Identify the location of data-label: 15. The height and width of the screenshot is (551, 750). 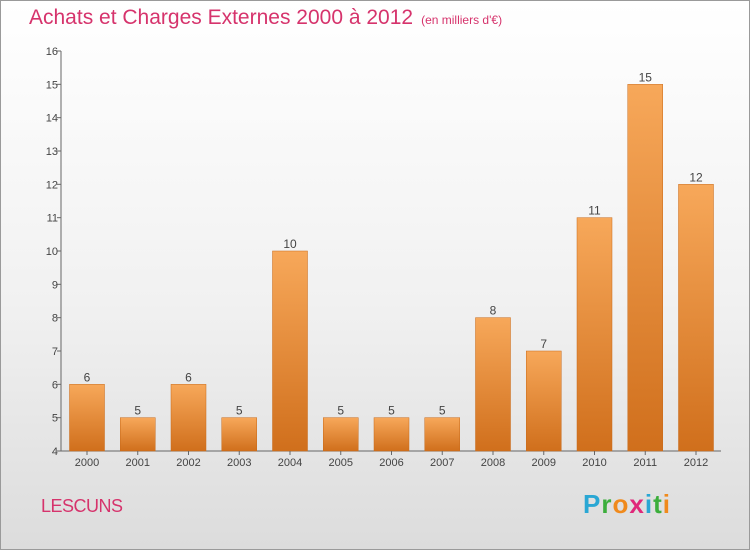
(646, 77).